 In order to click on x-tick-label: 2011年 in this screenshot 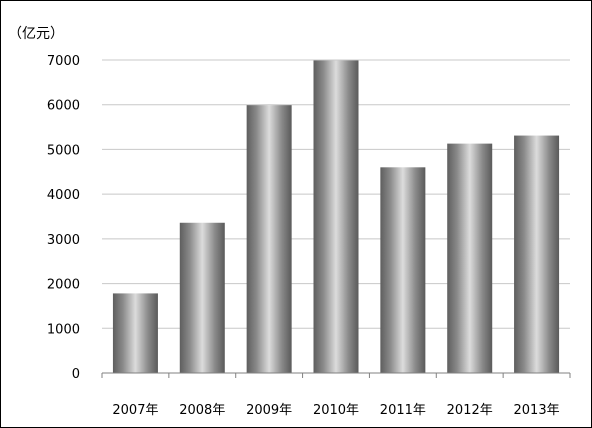, I will do `click(403, 410)`.